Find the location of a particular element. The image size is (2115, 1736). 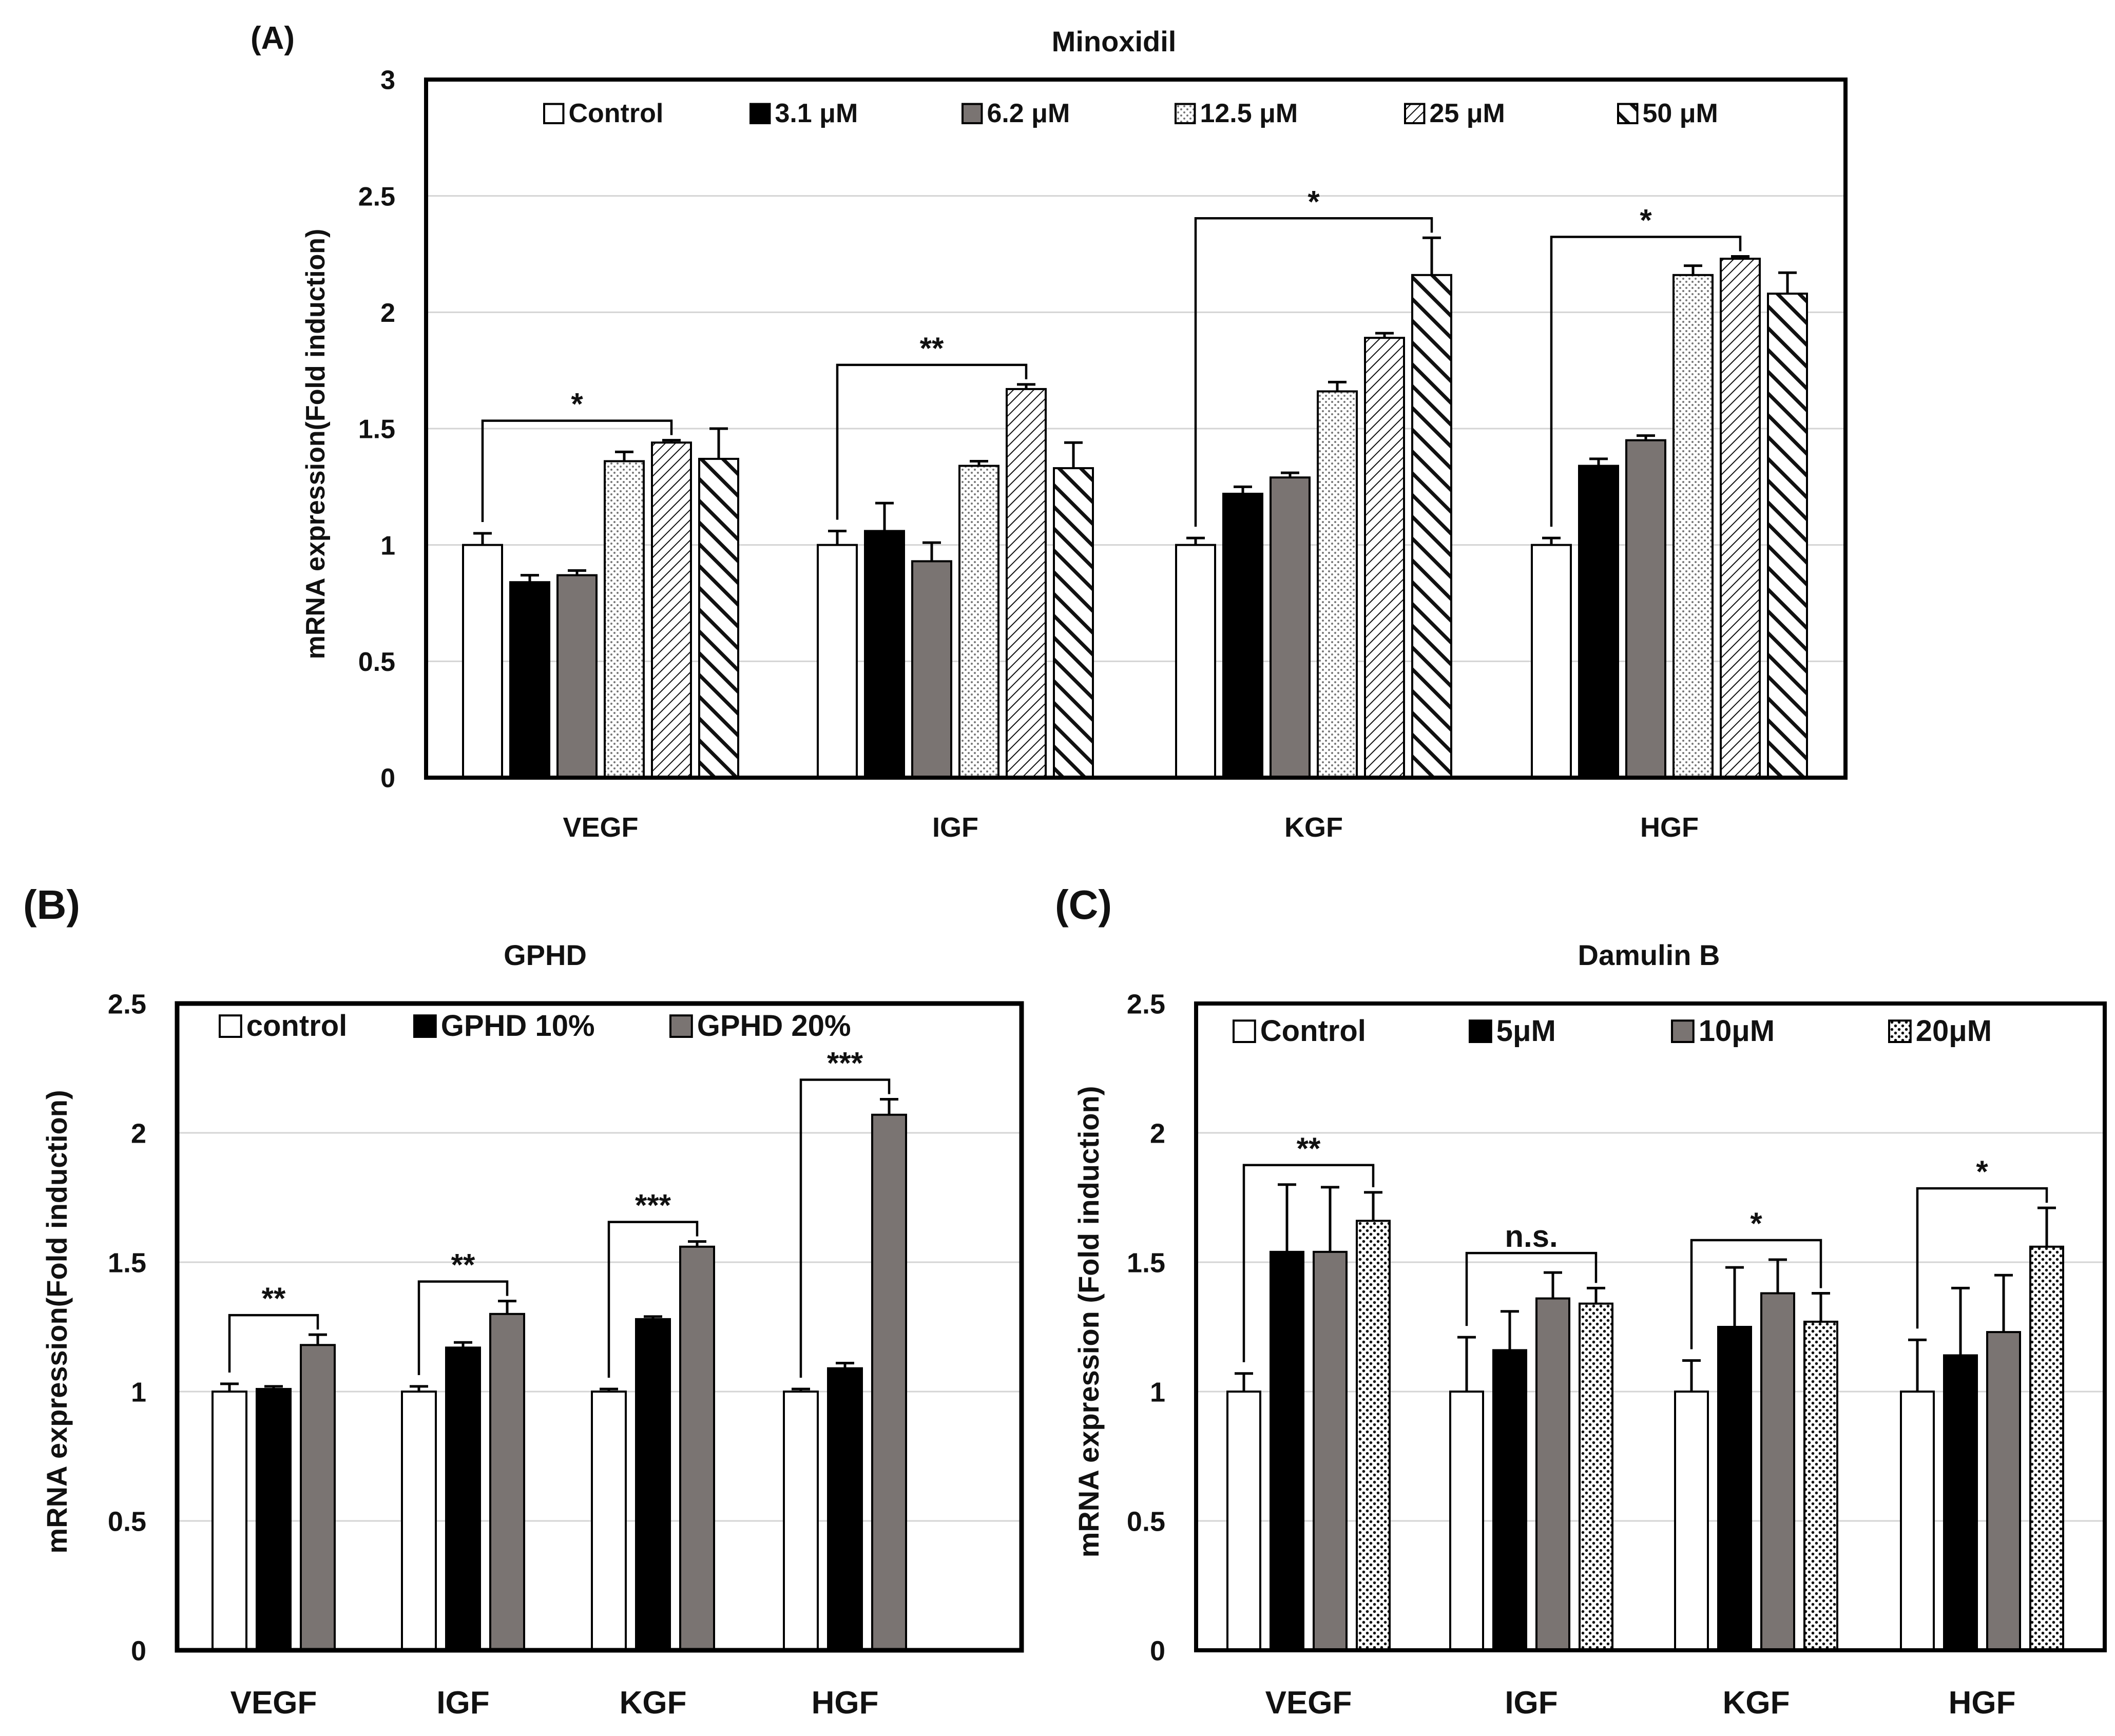

significance-label: *** is located at coordinates (845, 1063).